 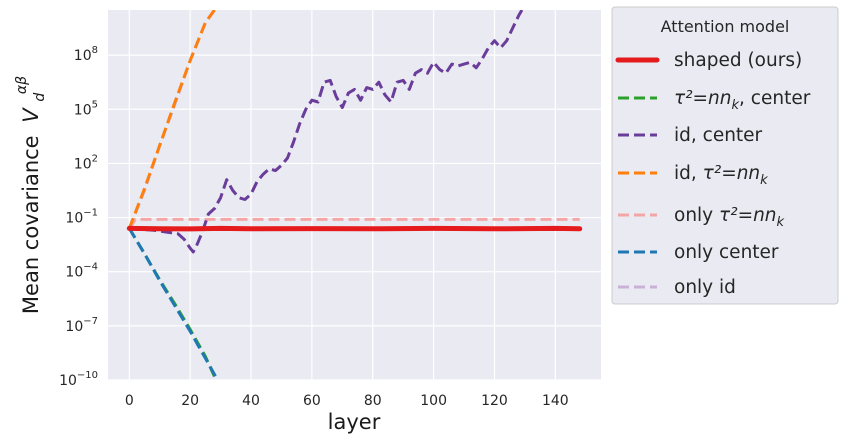 I want to click on x-tick-label: 100, so click(x=433, y=401).